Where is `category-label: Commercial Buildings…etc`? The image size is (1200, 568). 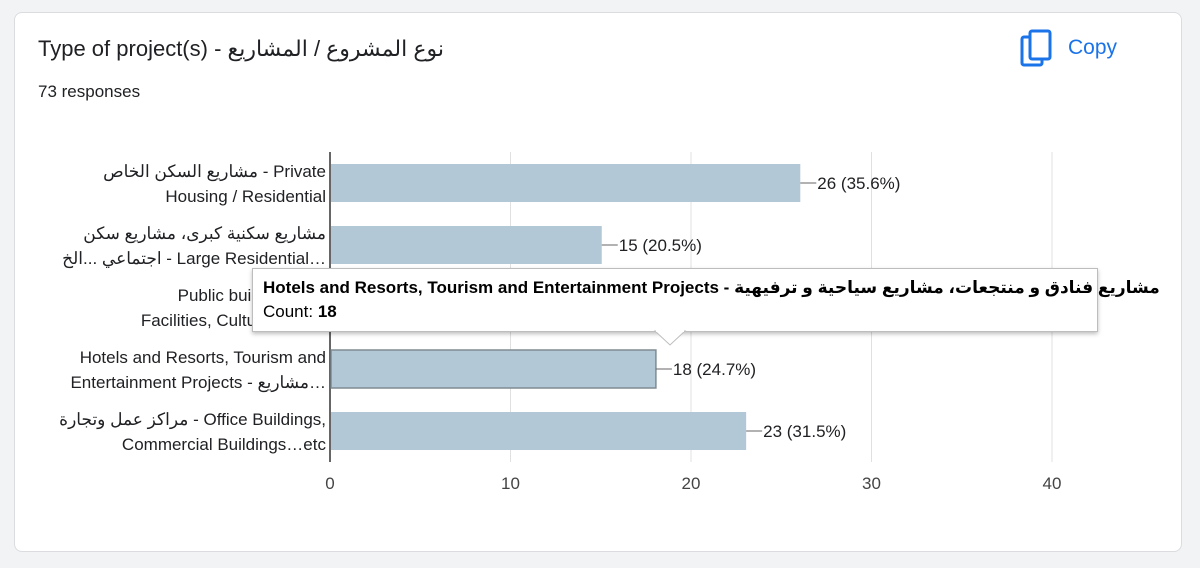
category-label: Commercial Buildings…etc is located at coordinates (224, 444).